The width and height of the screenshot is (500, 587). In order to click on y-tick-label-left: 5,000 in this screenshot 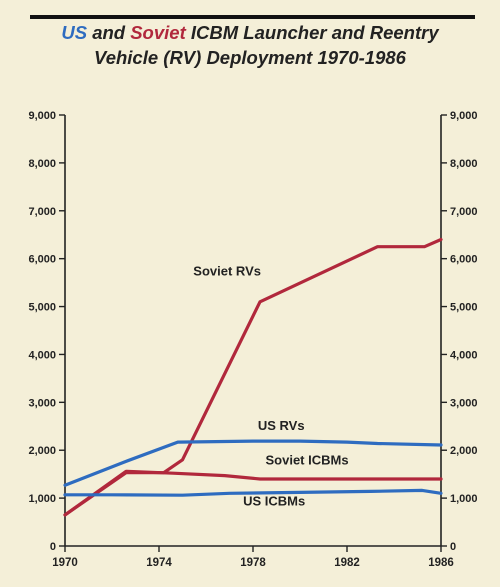, I will do `click(42, 308)`.